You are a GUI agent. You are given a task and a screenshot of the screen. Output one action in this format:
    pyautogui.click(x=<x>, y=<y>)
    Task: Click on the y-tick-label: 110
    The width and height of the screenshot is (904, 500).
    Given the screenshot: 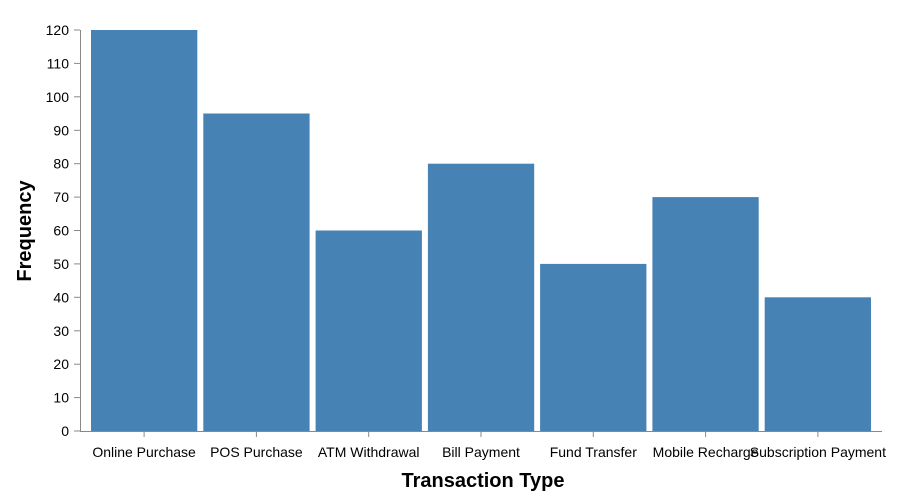 What is the action you would take?
    pyautogui.click(x=58, y=63)
    